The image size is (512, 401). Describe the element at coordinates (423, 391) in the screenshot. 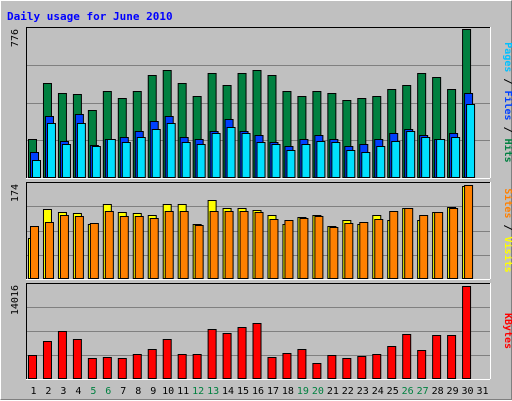

I see `x-tick-label-day-27: 27` at that location.